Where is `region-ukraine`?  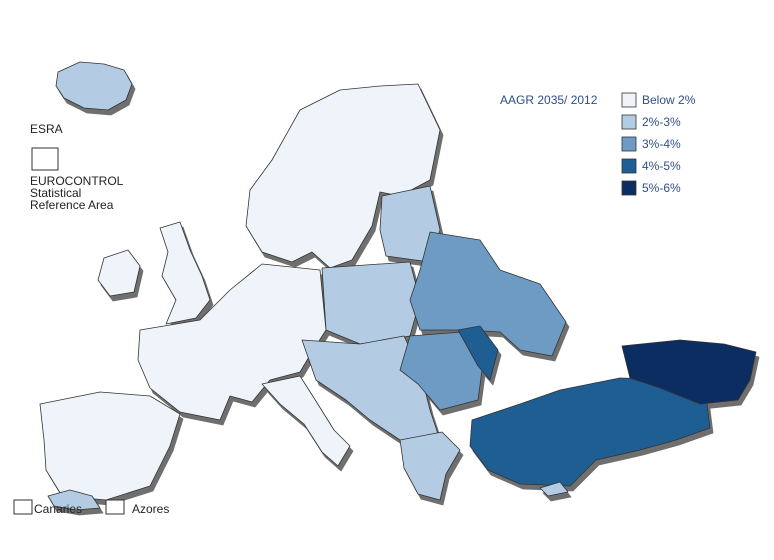 region-ukraine is located at coordinates (488, 294).